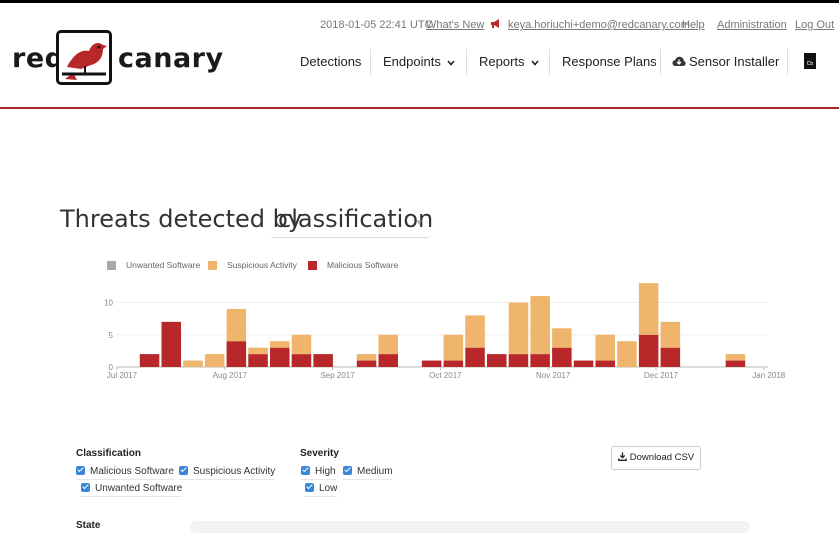  What do you see at coordinates (111, 265) in the screenshot?
I see `legend-swatch-unwanted` at bounding box center [111, 265].